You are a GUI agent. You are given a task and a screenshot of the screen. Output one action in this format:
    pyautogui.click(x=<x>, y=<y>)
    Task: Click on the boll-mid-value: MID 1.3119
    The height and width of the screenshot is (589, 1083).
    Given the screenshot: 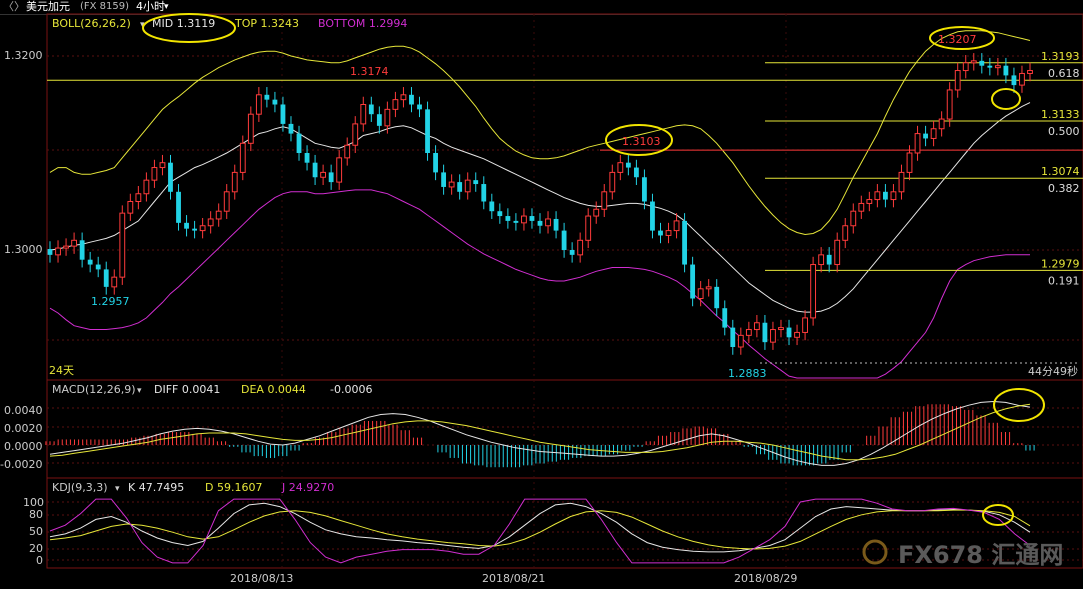 What is the action you would take?
    pyautogui.click(x=183, y=23)
    